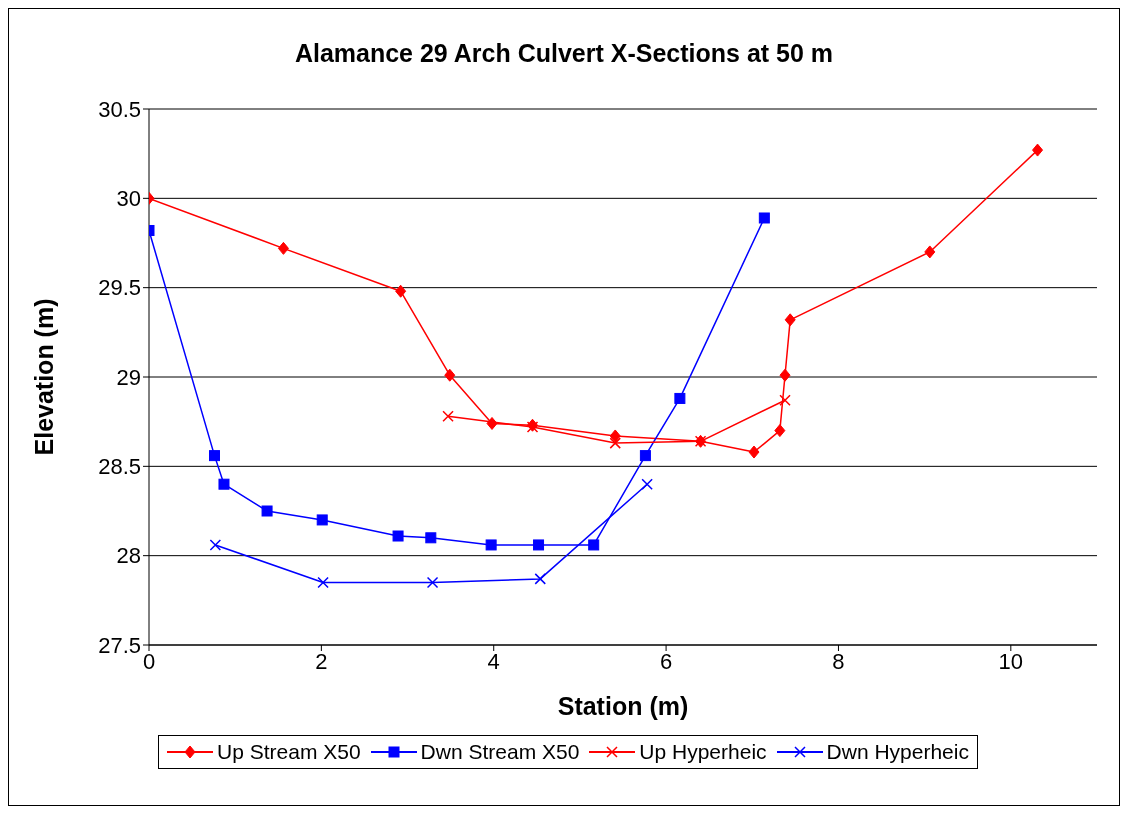  I want to click on legend-label: Up Hyperheic, so click(703, 752).